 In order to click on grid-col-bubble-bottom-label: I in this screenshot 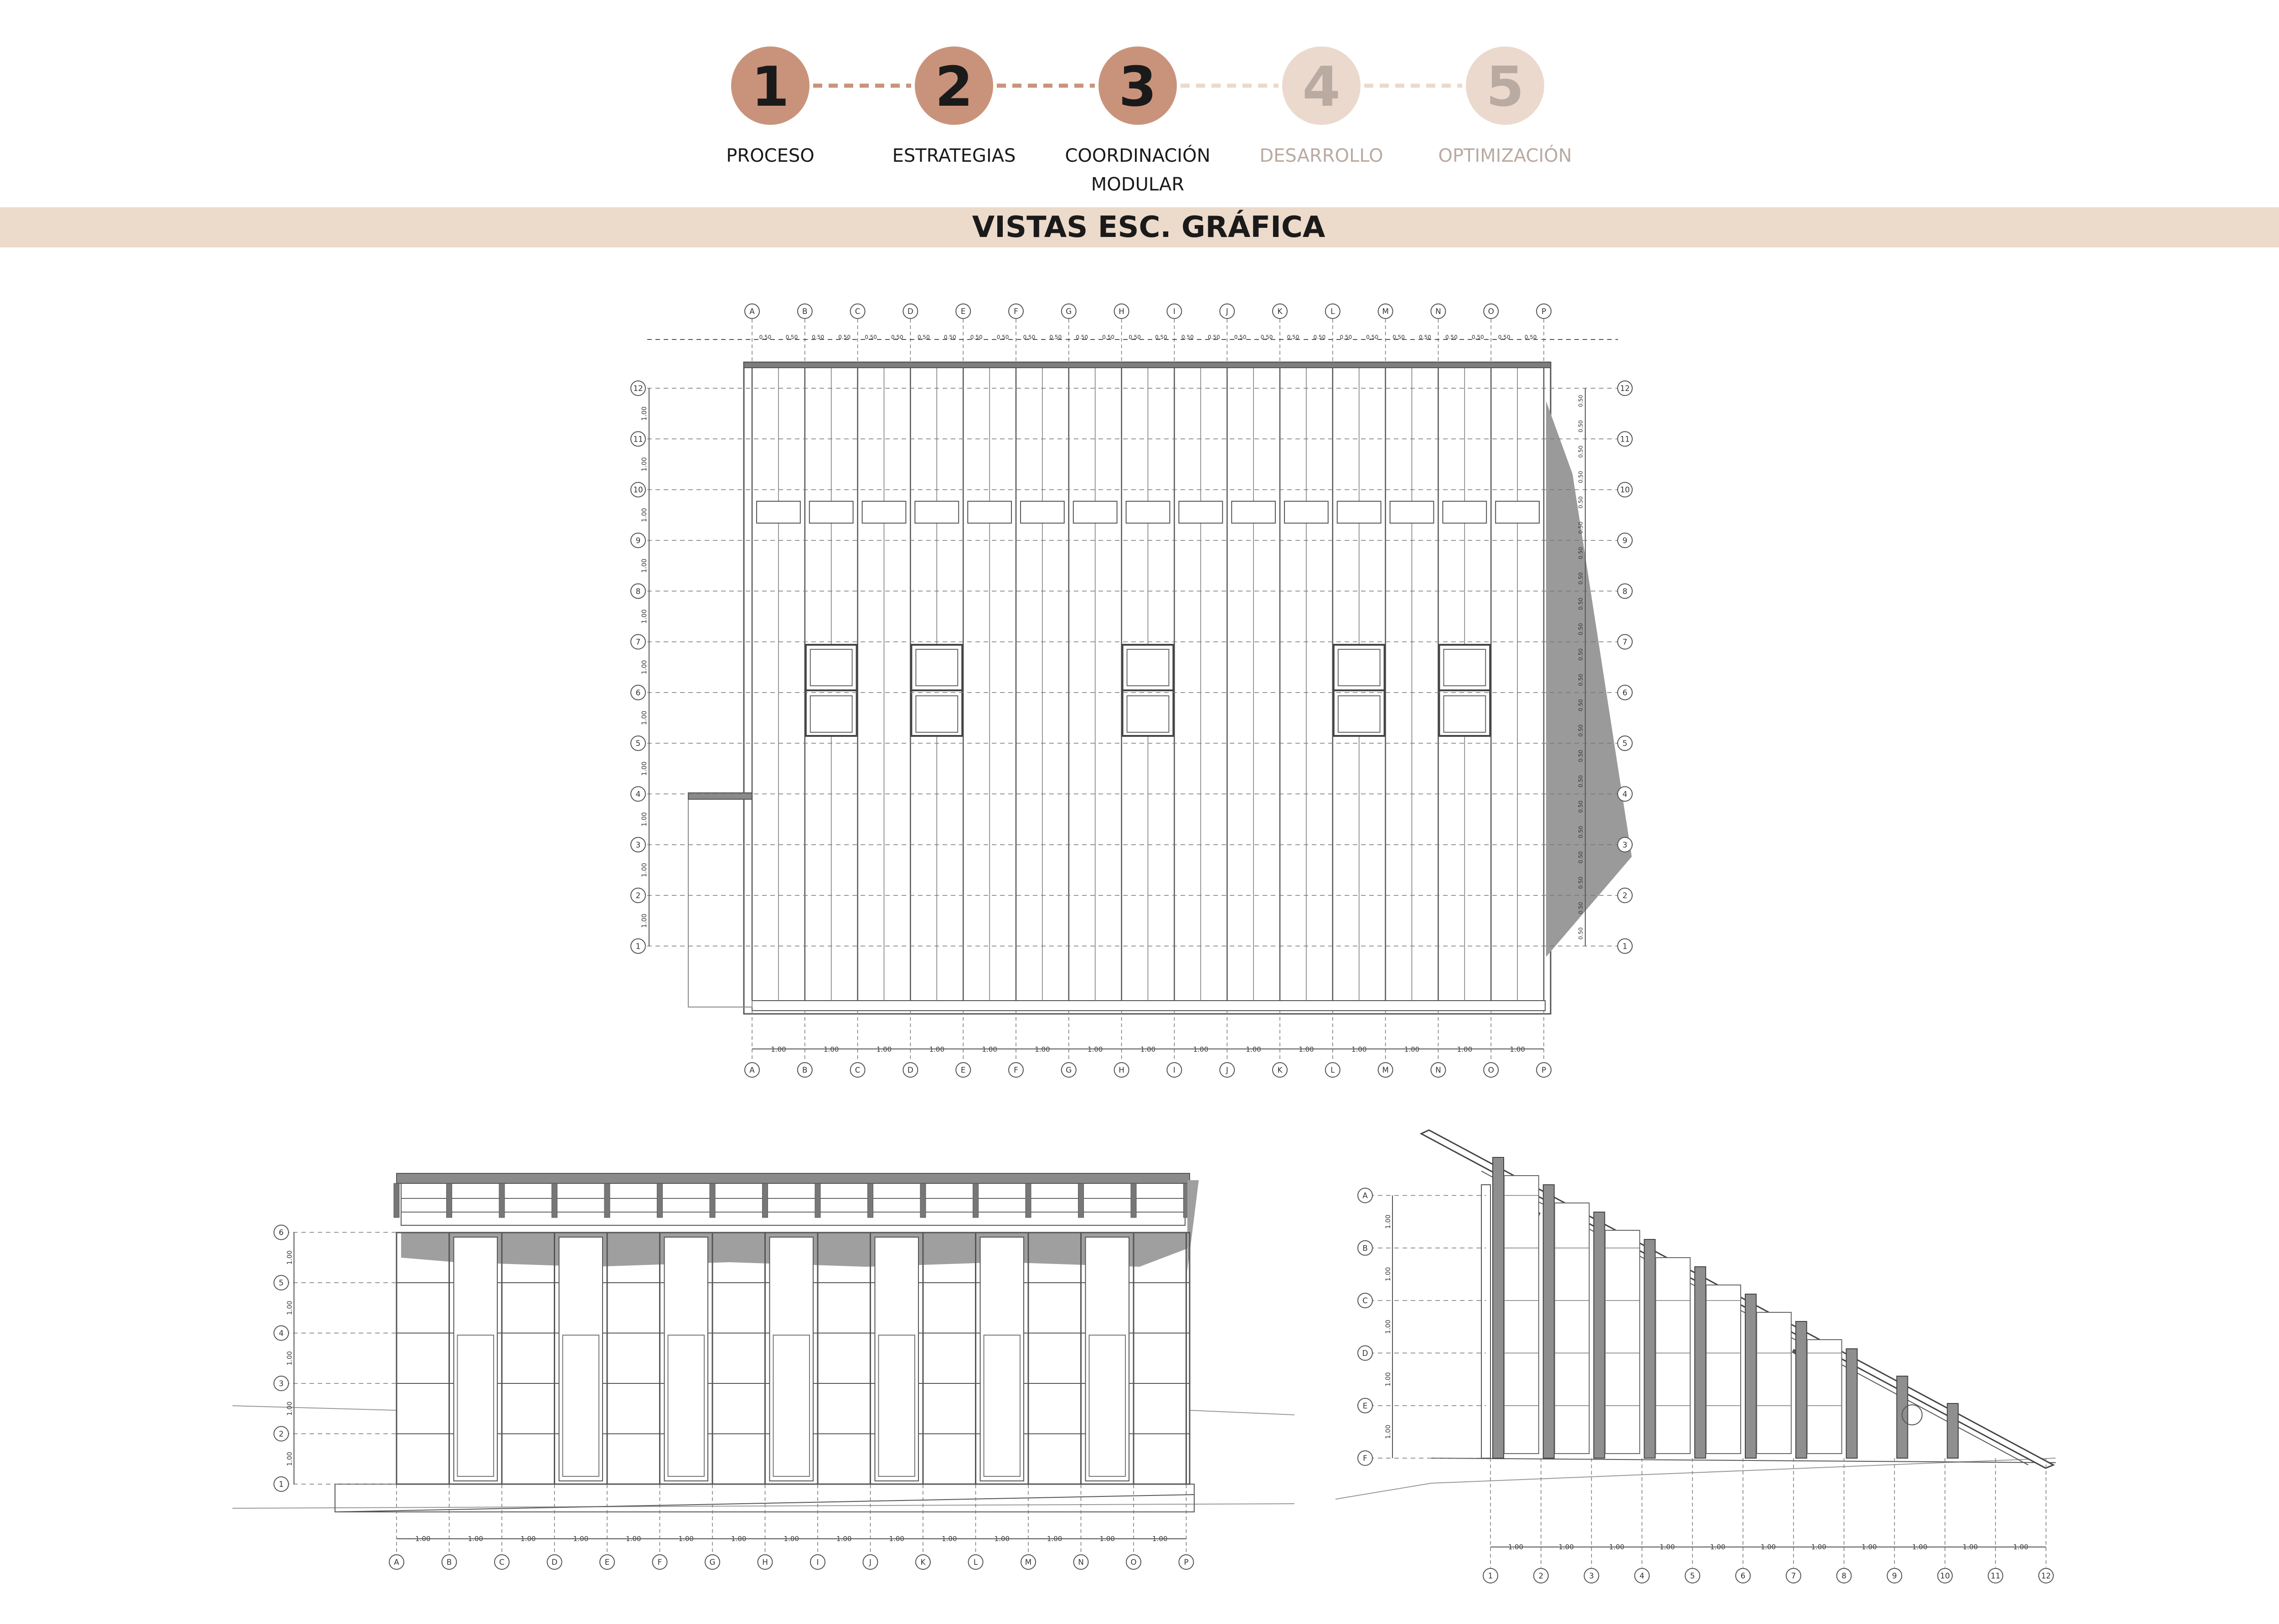, I will do `click(1174, 1069)`.